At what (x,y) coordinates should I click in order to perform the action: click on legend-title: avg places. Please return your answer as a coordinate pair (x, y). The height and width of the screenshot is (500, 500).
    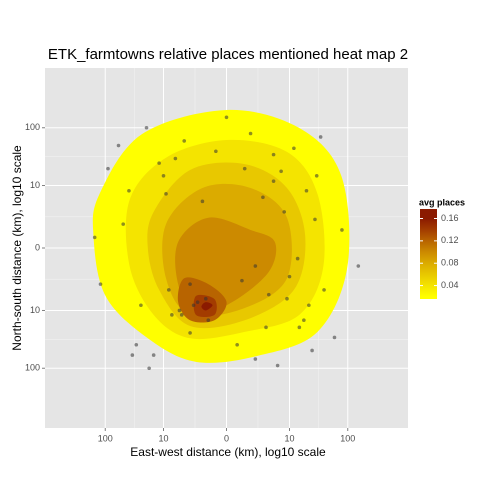
    Looking at the image, I should click on (442, 202).